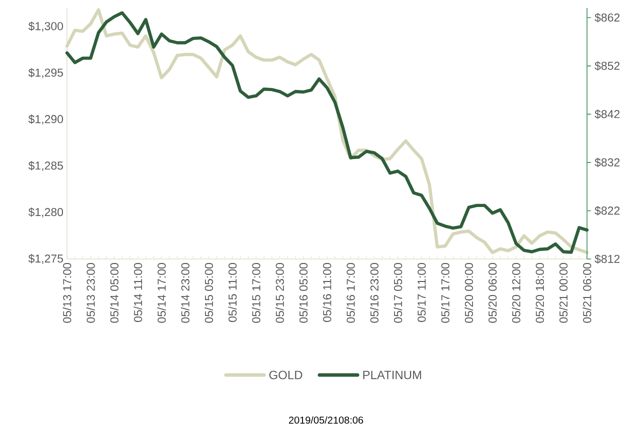 The width and height of the screenshot is (635, 429). Describe the element at coordinates (326, 420) in the screenshot. I see `text: 2019/05/2108:06` at that location.